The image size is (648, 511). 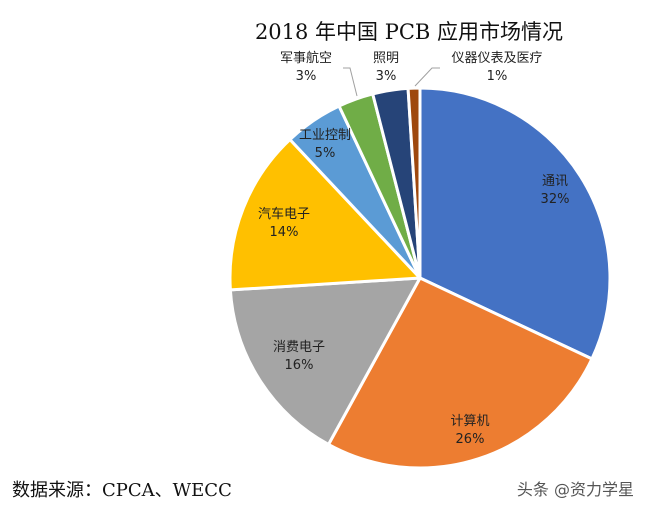 I want to click on label-name: 军事航空, so click(x=306, y=58).